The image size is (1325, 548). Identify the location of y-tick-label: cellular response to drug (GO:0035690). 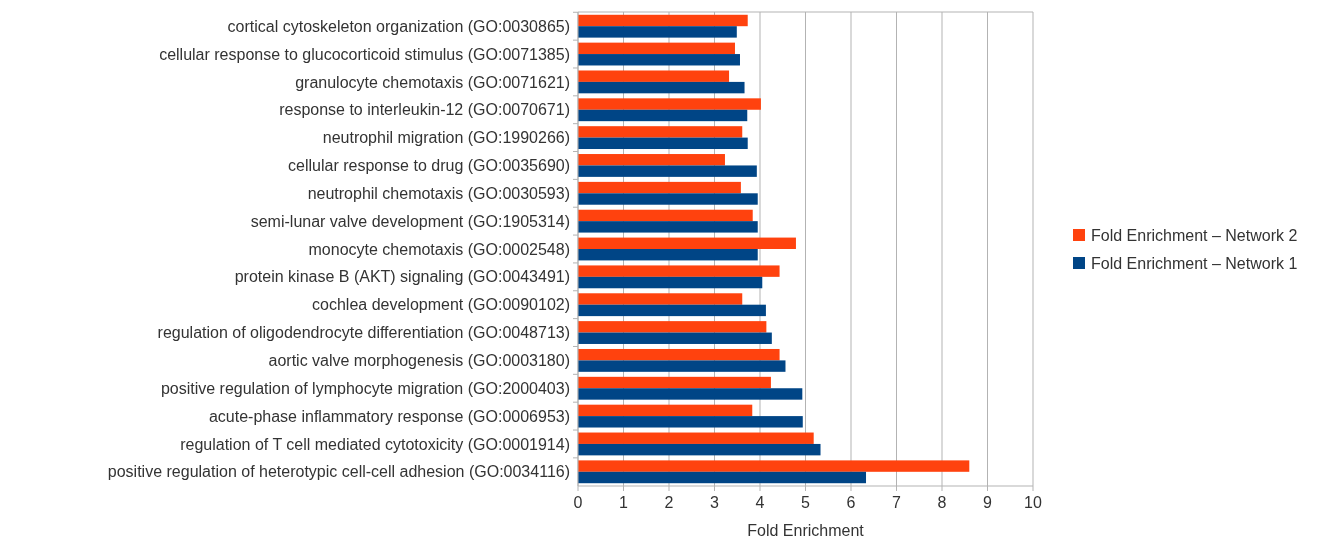
(429, 166).